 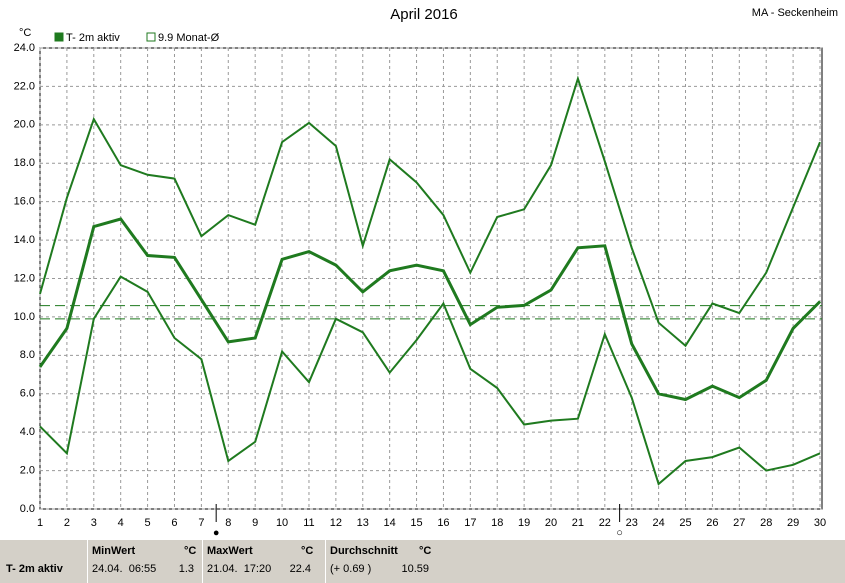 What do you see at coordinates (94, 523) in the screenshot?
I see `x-tick-label: 3` at bounding box center [94, 523].